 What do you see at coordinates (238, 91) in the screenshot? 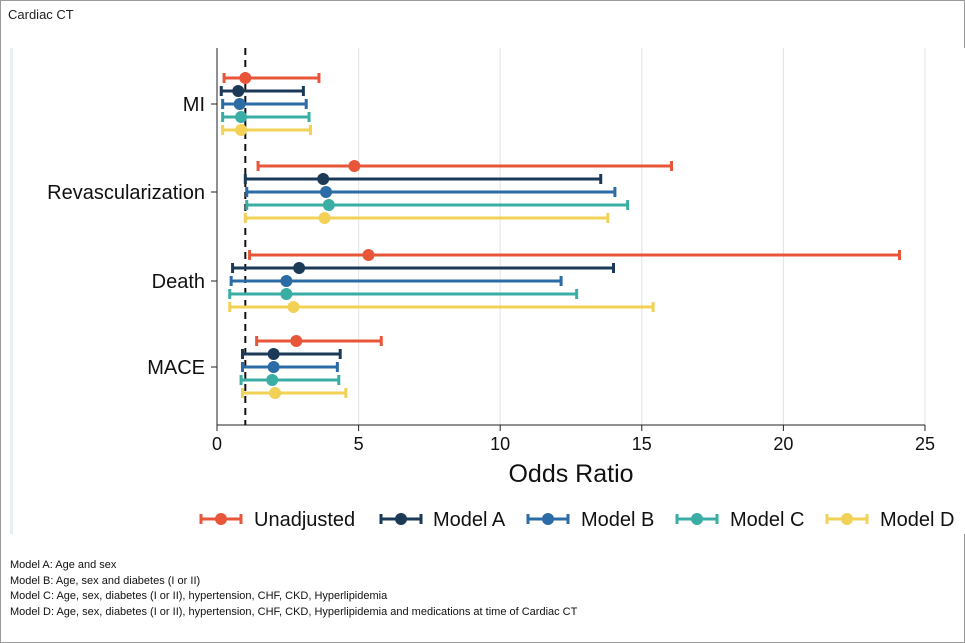
I see `model-a-mi-point` at bounding box center [238, 91].